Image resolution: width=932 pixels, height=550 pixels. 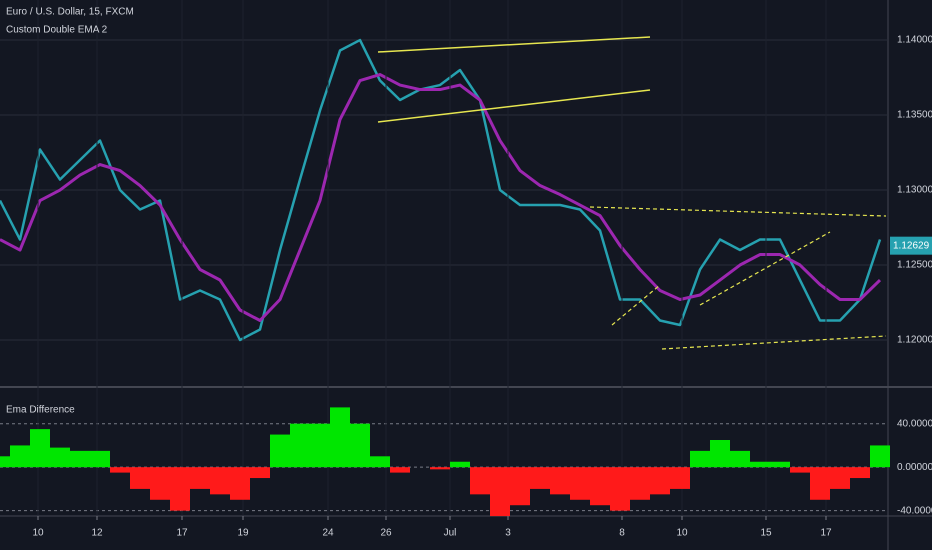 I want to click on y-tick-label: 40.00000, so click(x=914, y=423).